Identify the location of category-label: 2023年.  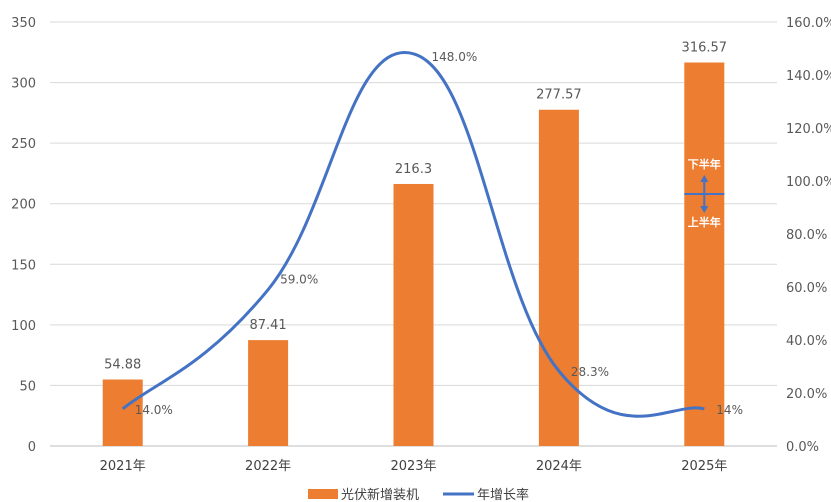
(413, 466).